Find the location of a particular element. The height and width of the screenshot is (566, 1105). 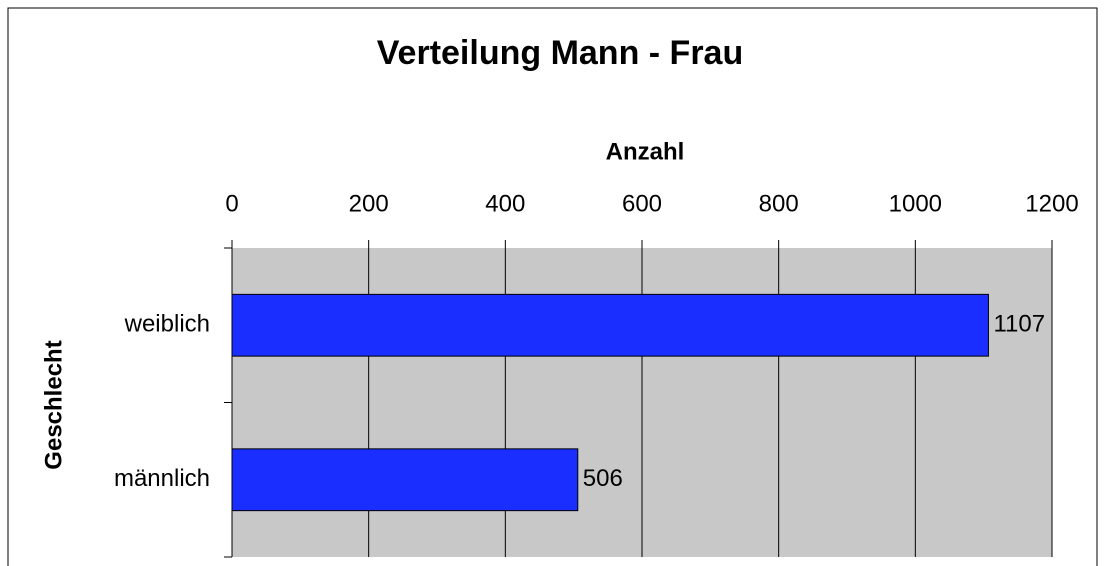

y-tick-label: weiblich is located at coordinates (167, 324).